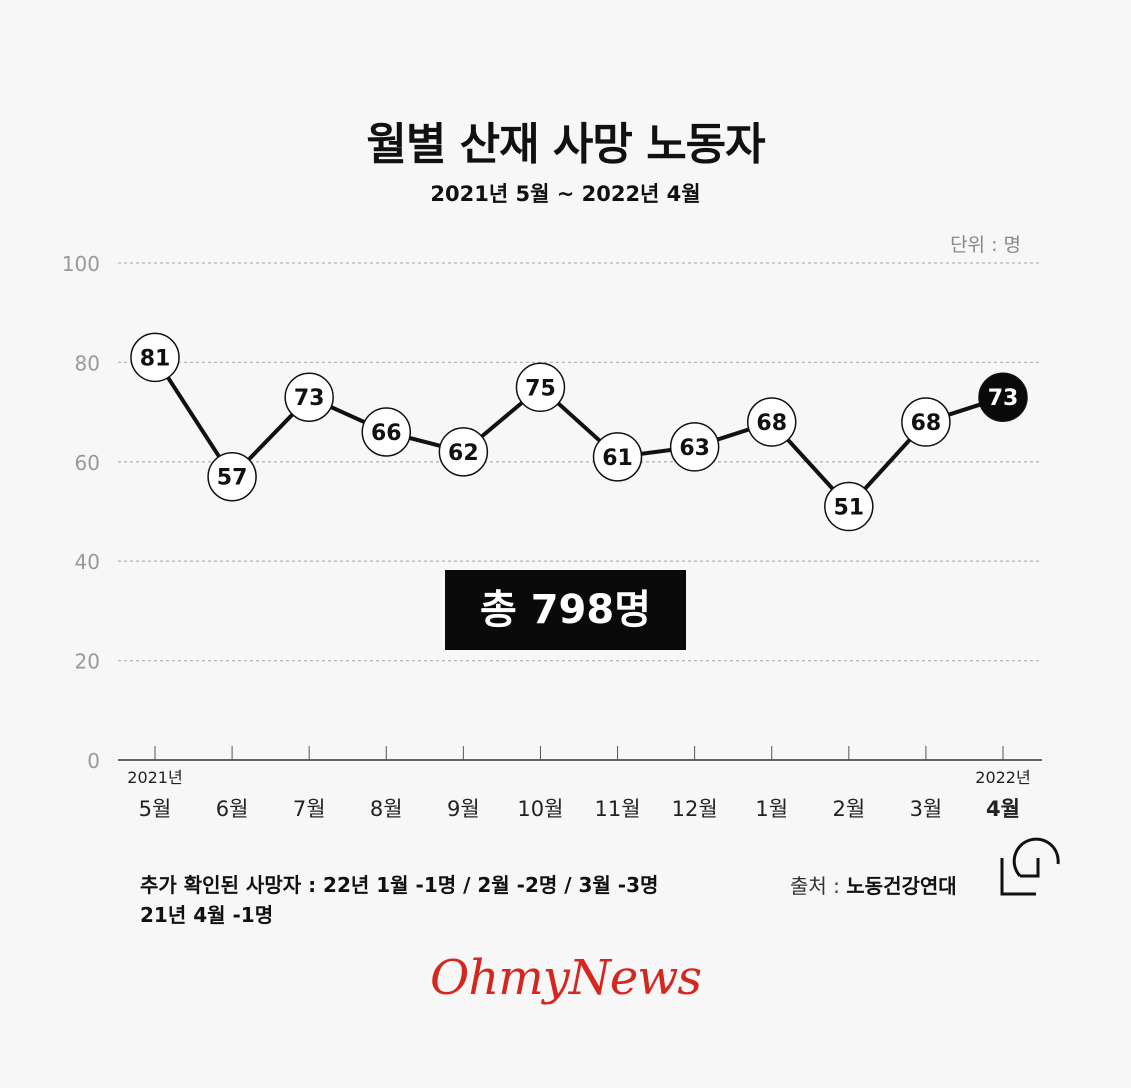 The image size is (1131, 1088). What do you see at coordinates (463, 809) in the screenshot?
I see `x-tick-label: 9월` at bounding box center [463, 809].